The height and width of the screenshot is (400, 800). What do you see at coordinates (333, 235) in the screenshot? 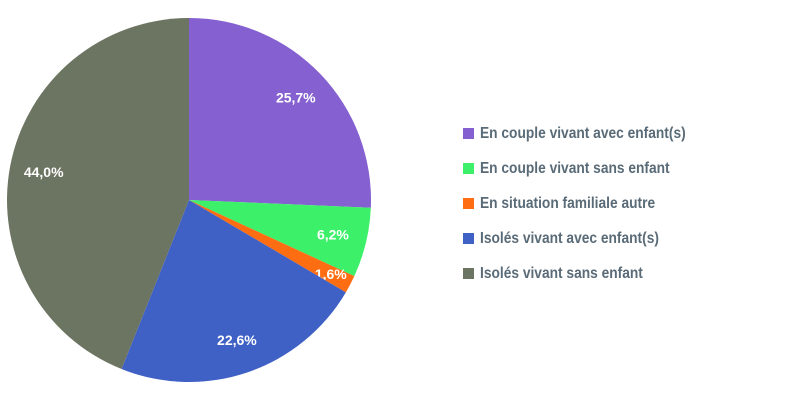
I see `slice-value-label: 6,2%` at bounding box center [333, 235].